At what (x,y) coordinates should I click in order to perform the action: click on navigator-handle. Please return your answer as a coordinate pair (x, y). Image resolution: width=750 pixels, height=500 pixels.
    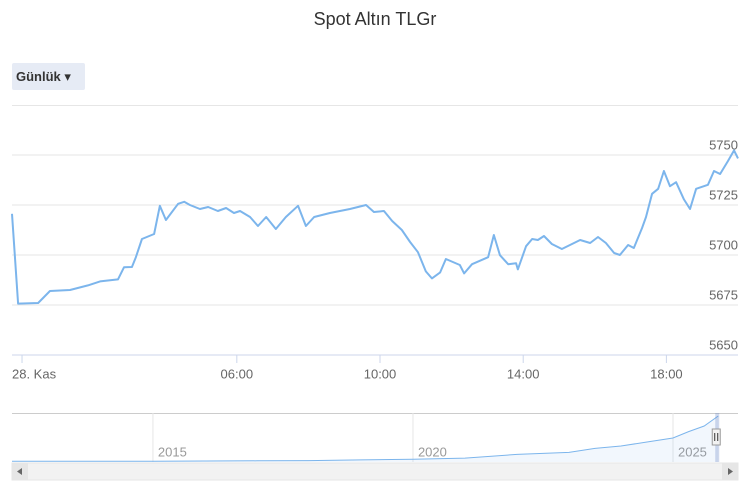
    Looking at the image, I should click on (716, 437).